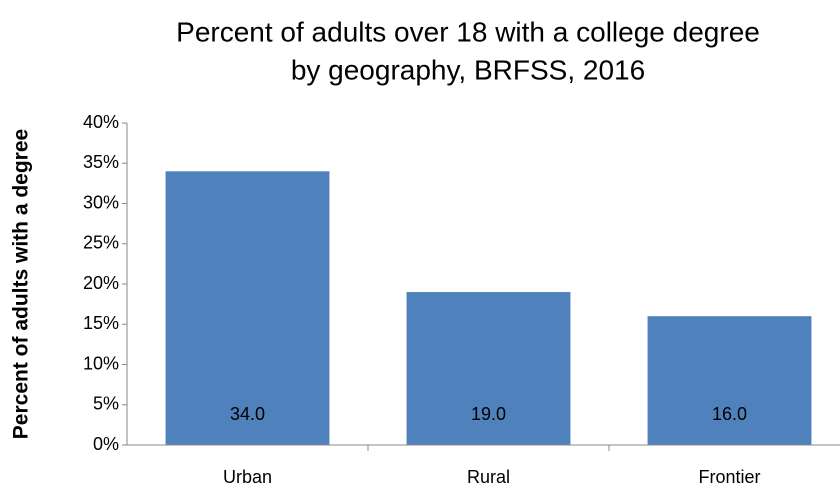  What do you see at coordinates (247, 414) in the screenshot?
I see `data-label: 34.0` at bounding box center [247, 414].